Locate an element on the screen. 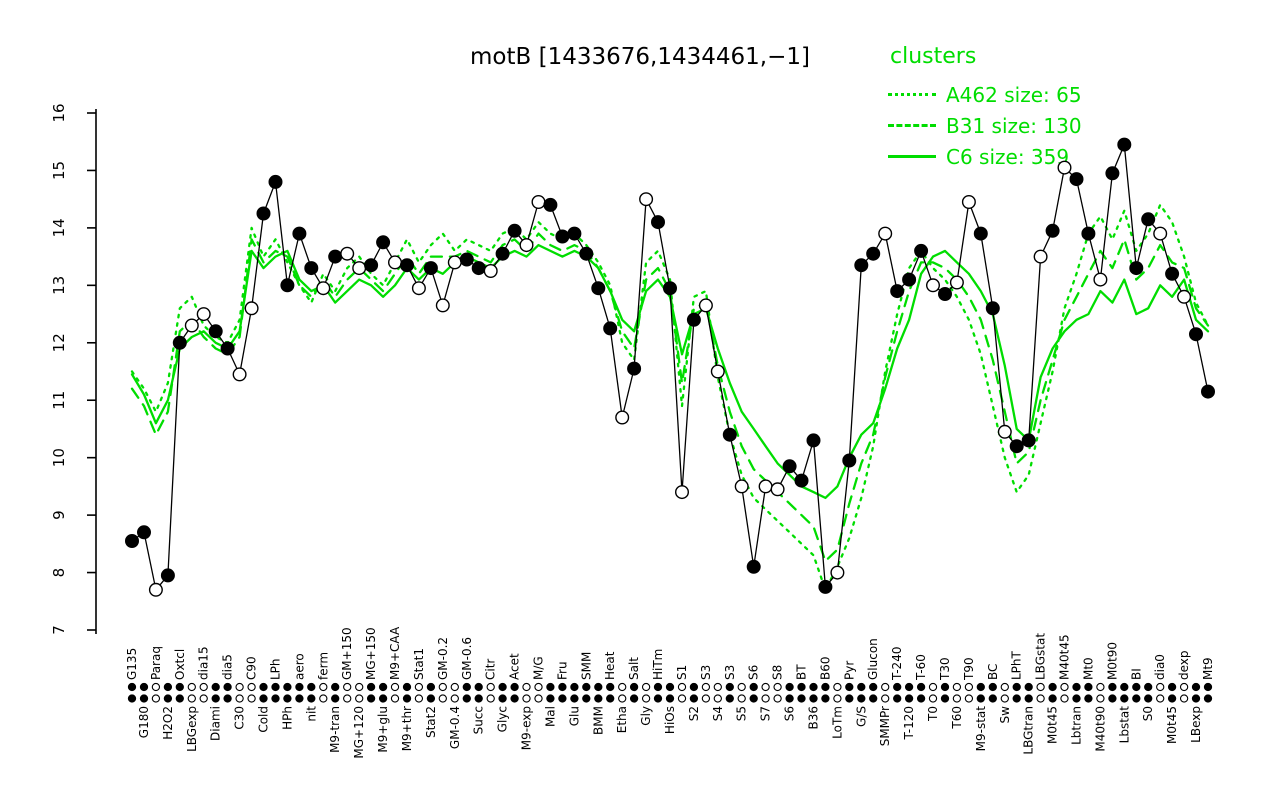 This screenshot has width=1280, height=800. x-tick-label: M0t45 is located at coordinates (1053, 725).